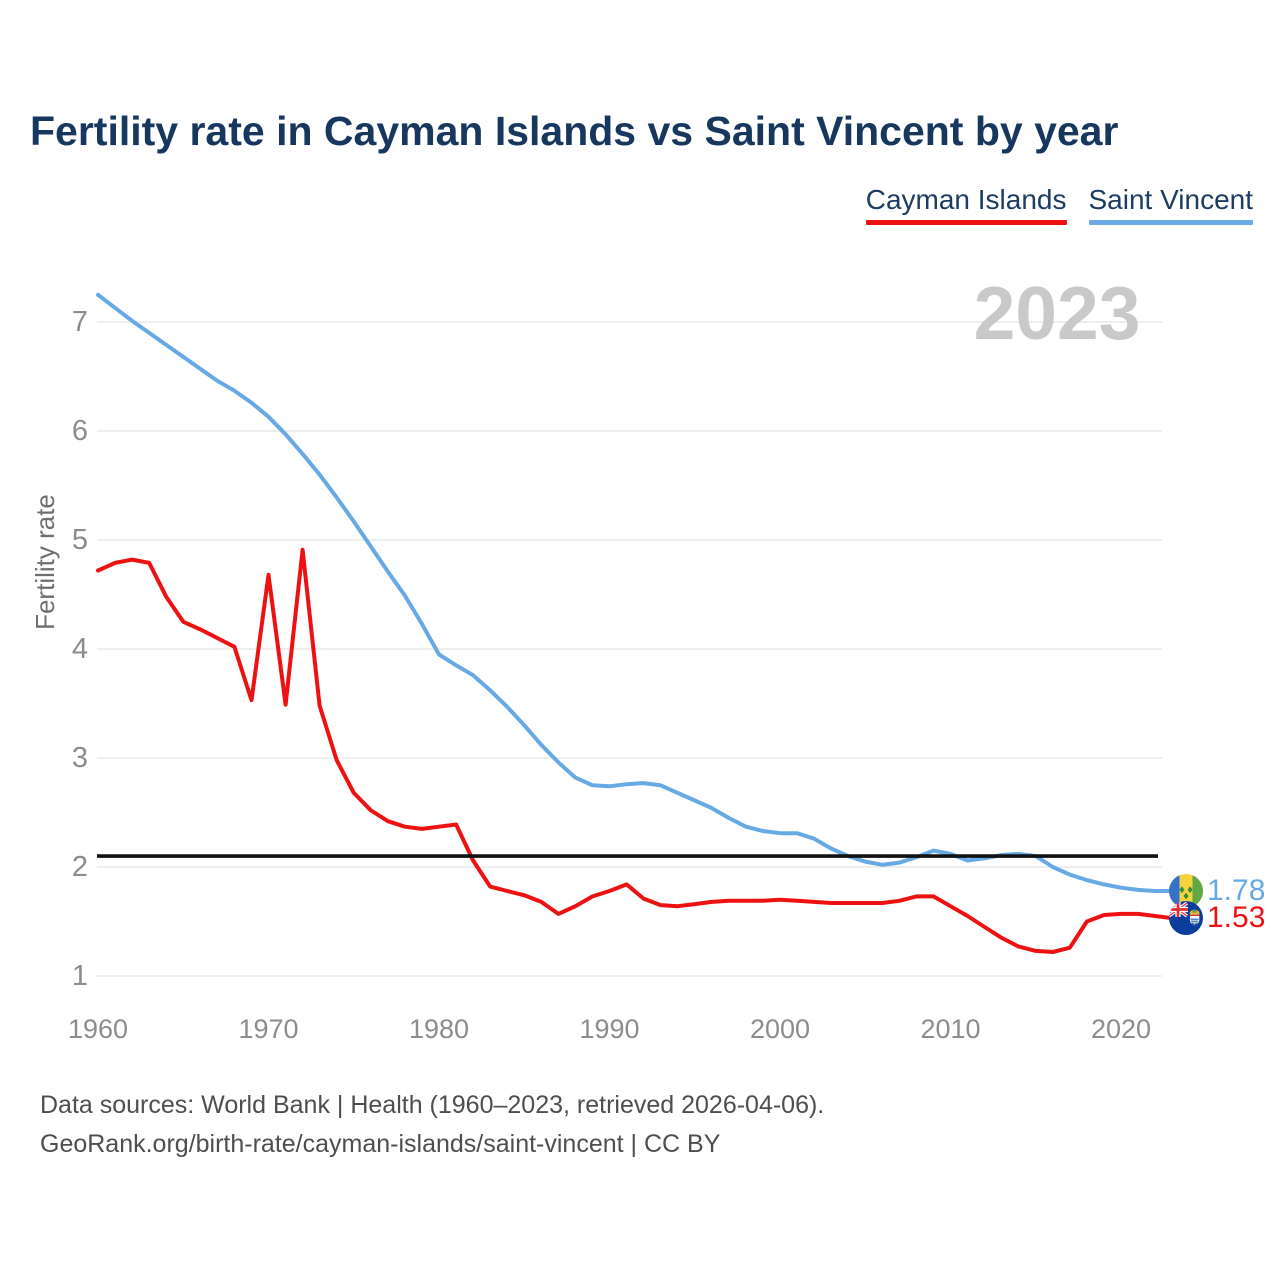 The image size is (1280, 1280). What do you see at coordinates (1236, 918) in the screenshot?
I see `end-value-cayman-islands: 1.53` at bounding box center [1236, 918].